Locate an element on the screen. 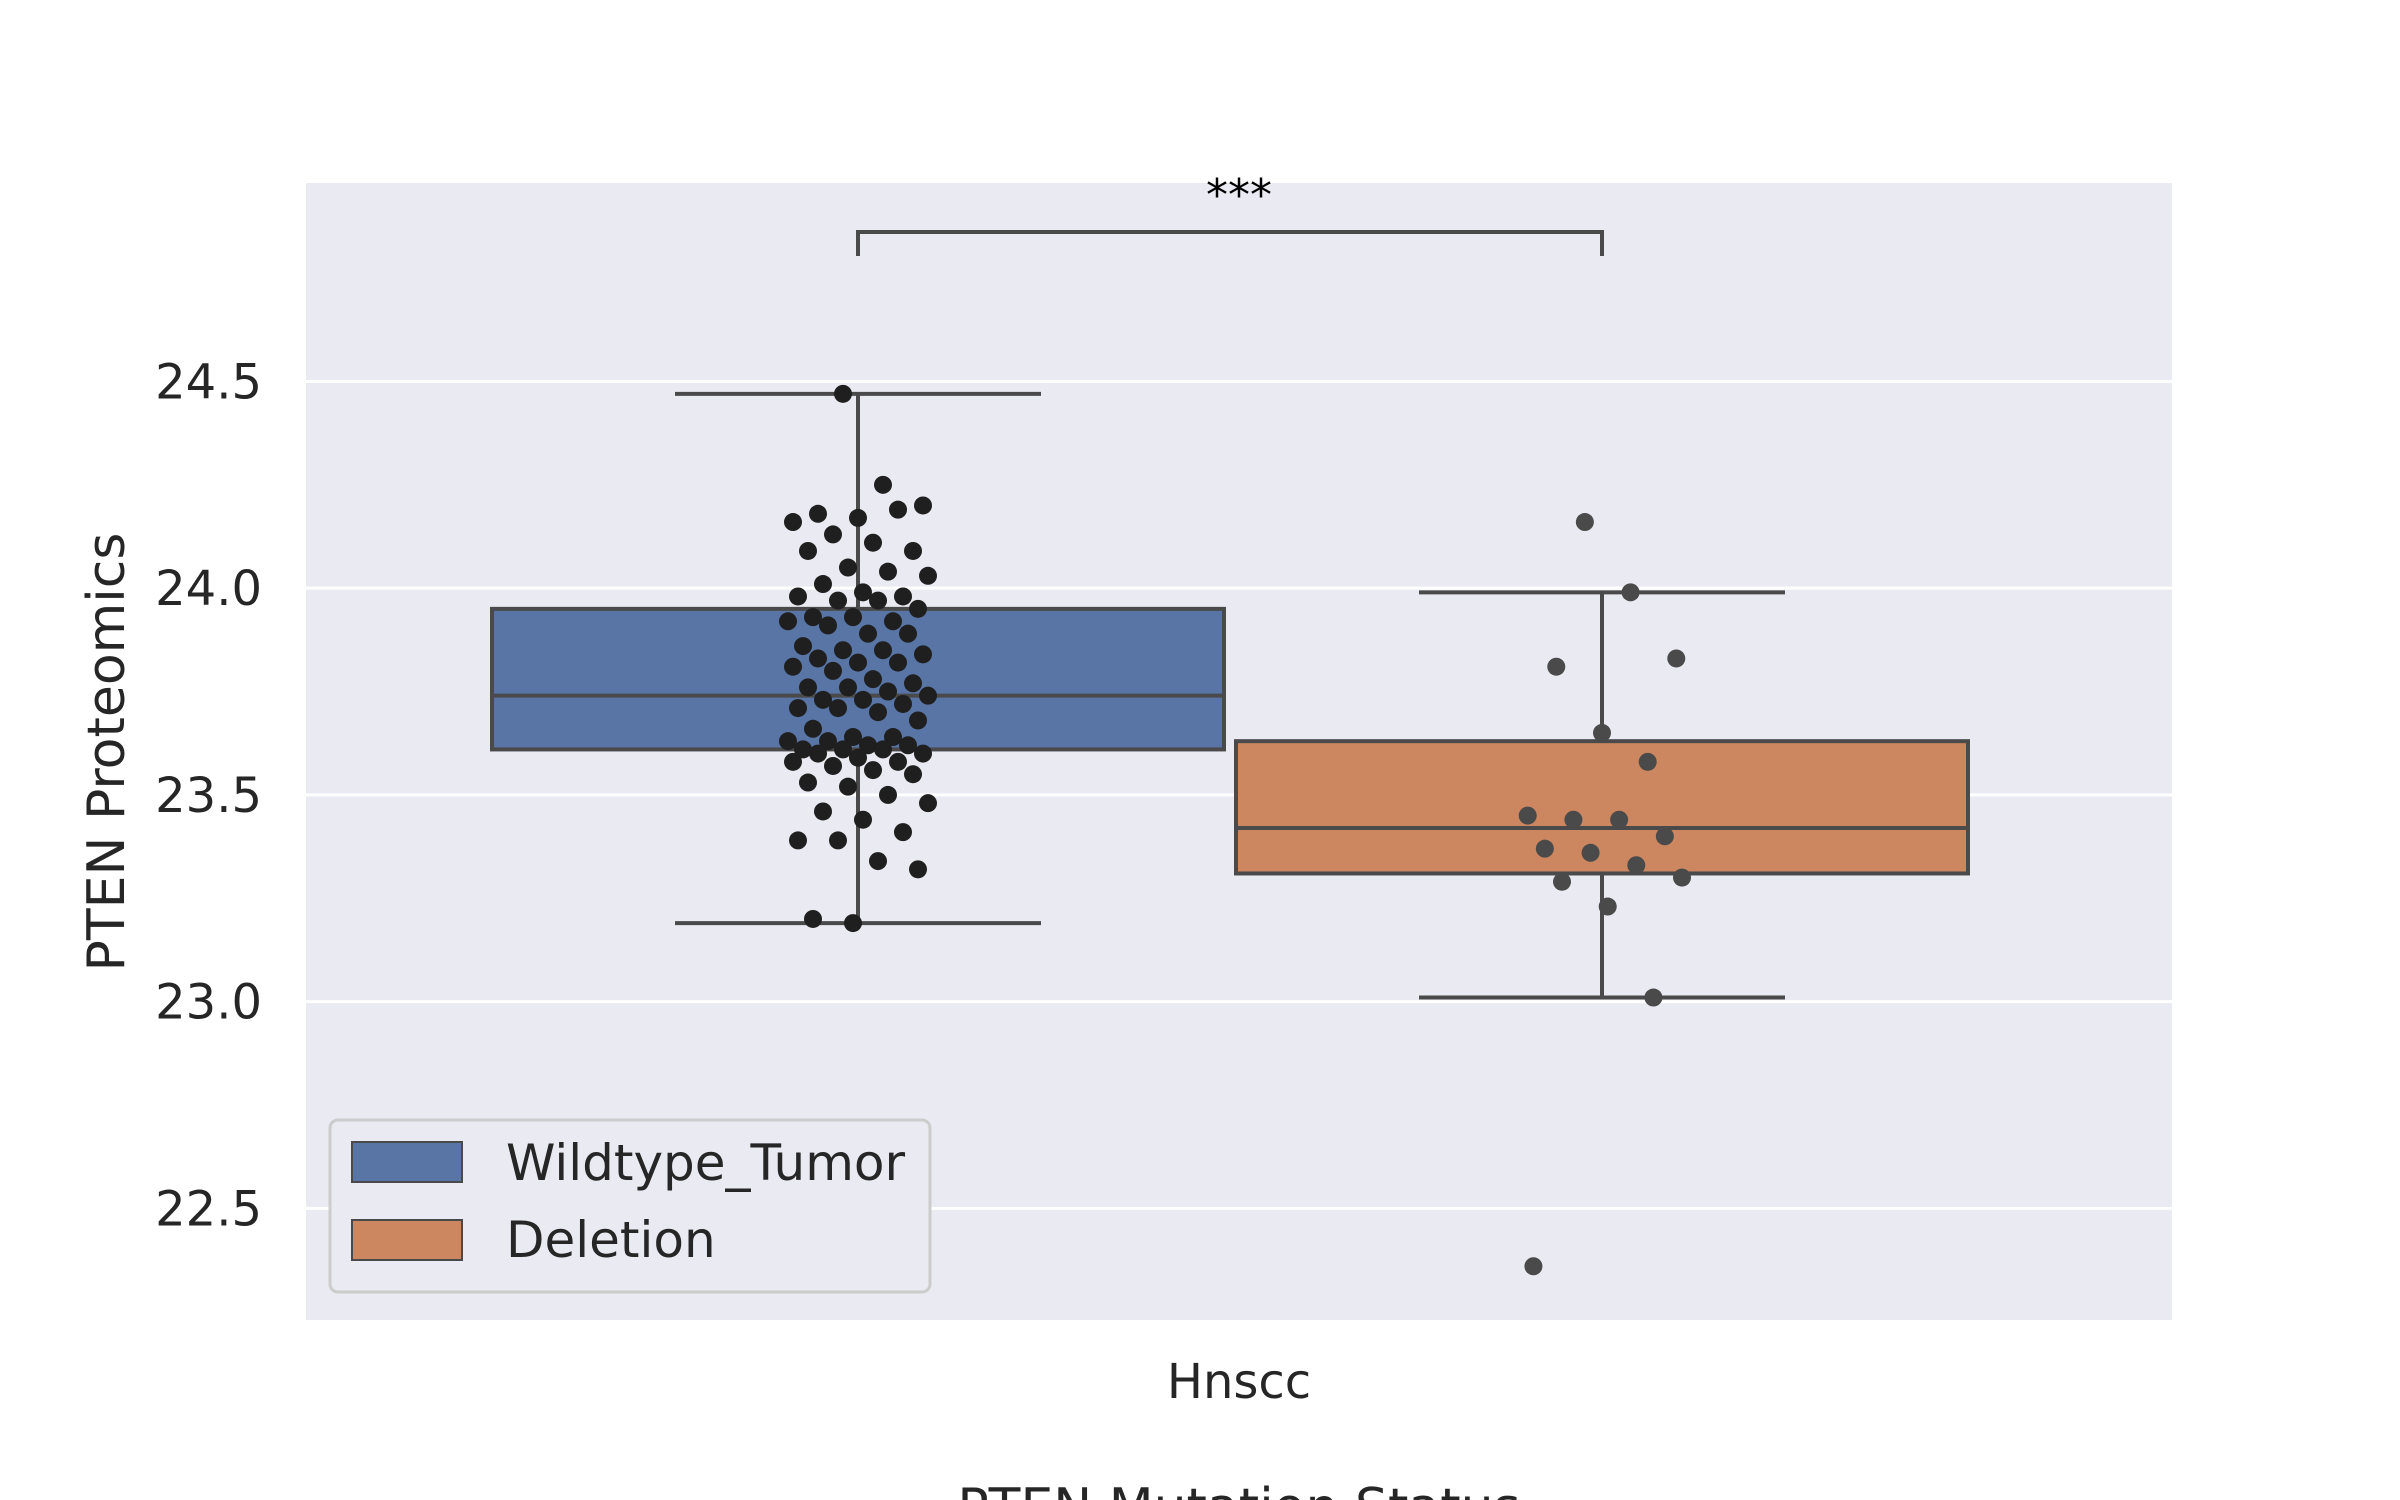 This screenshot has width=2400, height=1500. legend-swatch-wildtype-tumor is located at coordinates (407, 1162).